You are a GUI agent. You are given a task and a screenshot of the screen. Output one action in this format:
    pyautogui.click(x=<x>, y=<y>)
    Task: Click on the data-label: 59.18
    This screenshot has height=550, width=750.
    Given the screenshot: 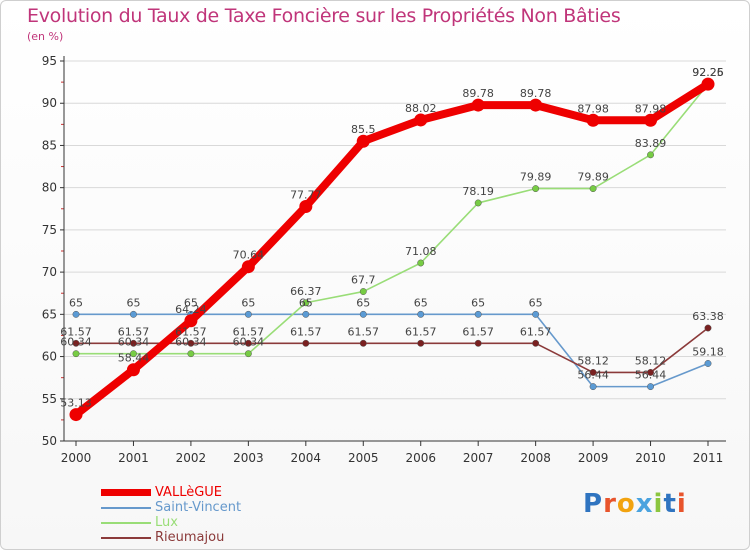 What is the action you would take?
    pyautogui.click(x=708, y=351)
    